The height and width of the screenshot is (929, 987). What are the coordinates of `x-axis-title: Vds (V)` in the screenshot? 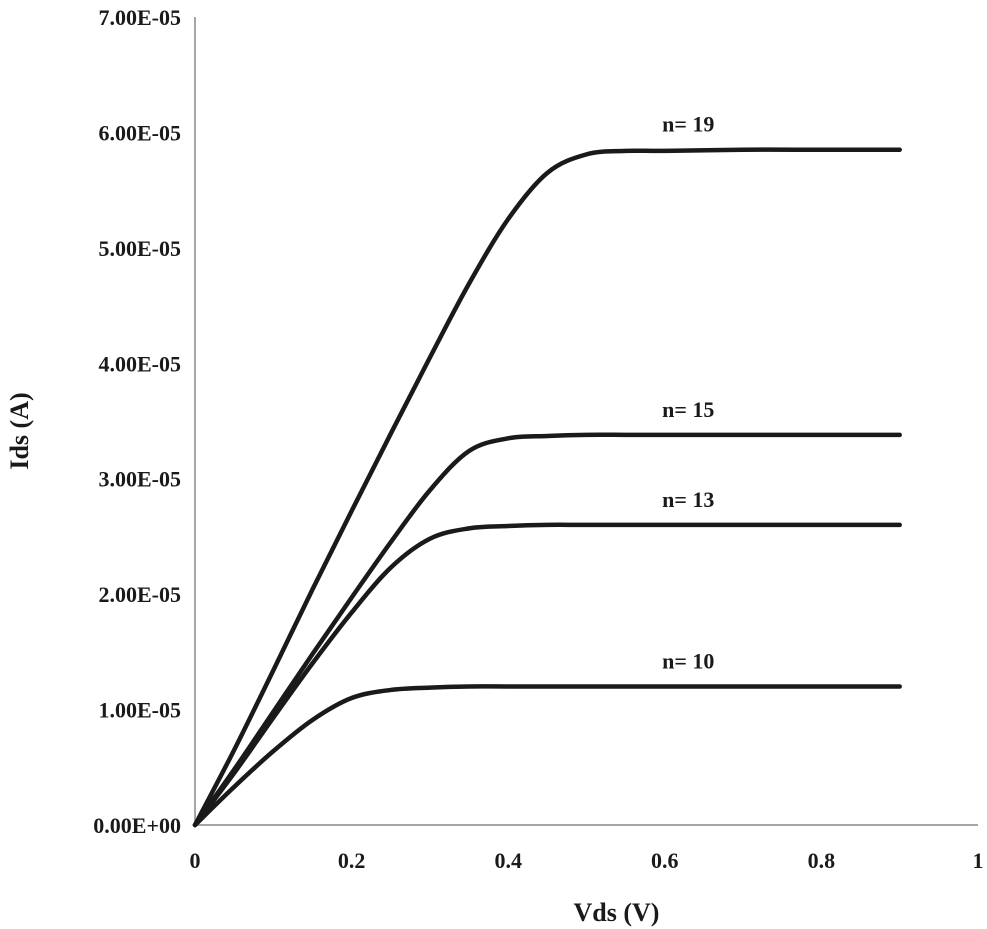 It's located at (617, 912).